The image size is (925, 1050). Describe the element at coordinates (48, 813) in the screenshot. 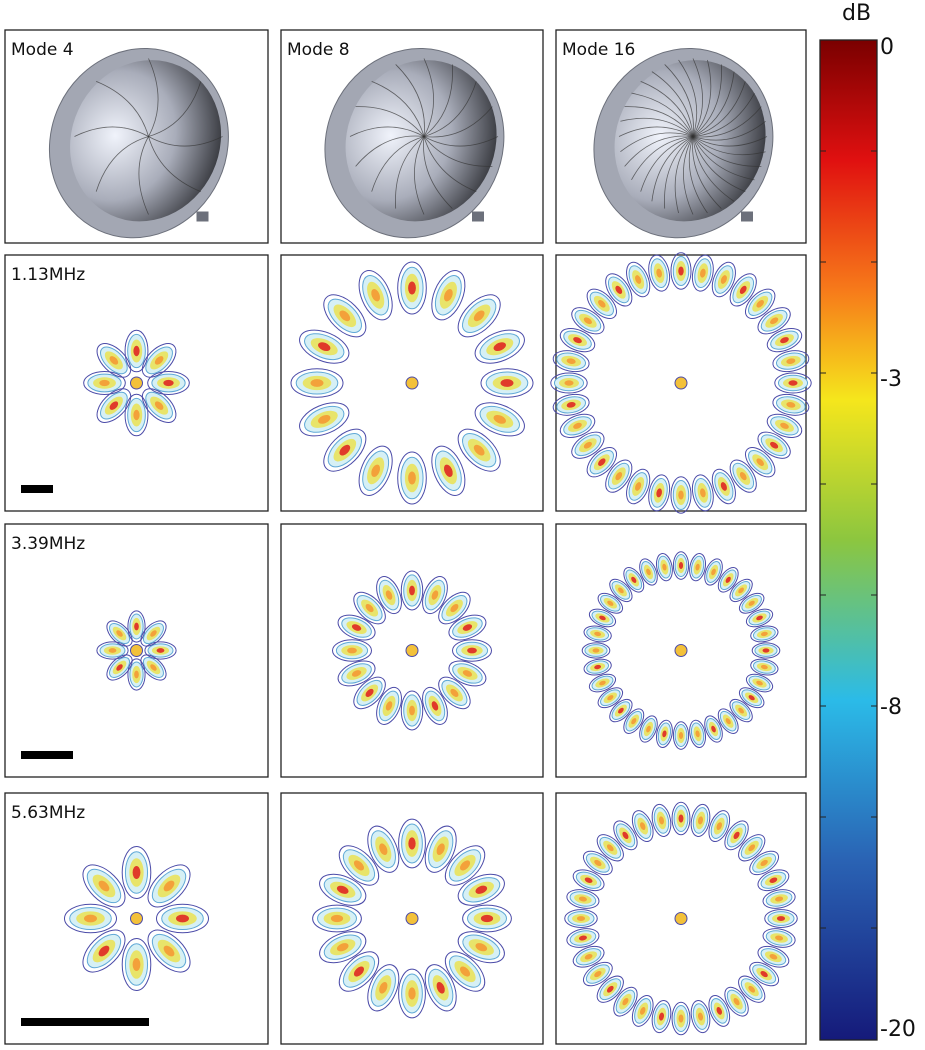

I see `frequency-label: 5.63MHz` at that location.